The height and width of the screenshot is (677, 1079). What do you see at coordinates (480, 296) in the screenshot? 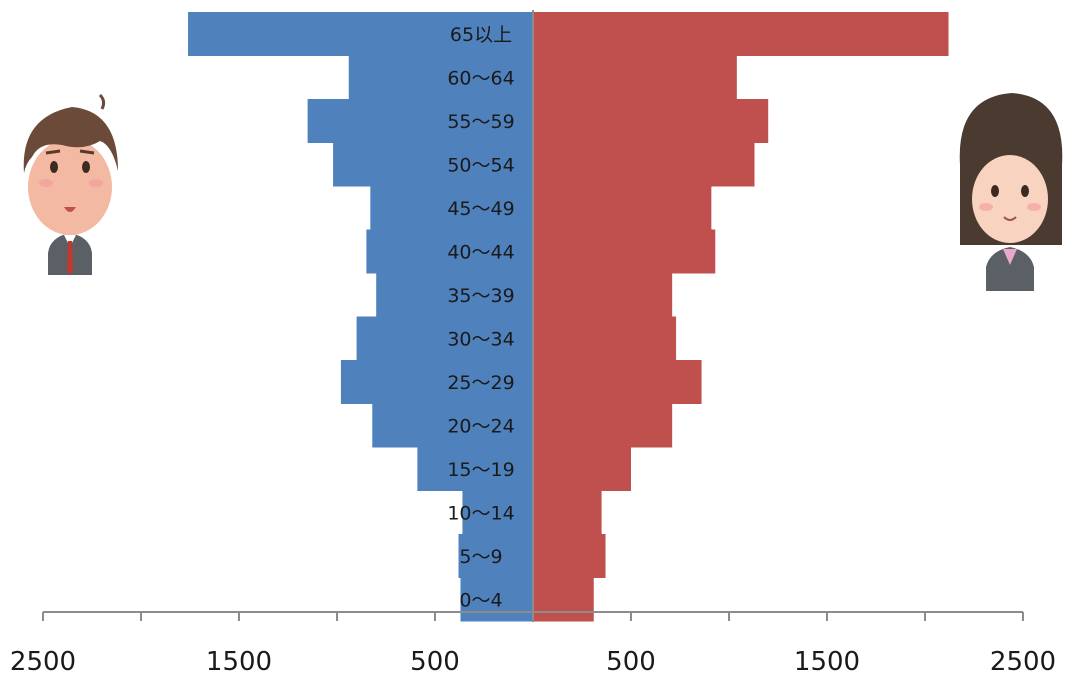
I see `category-label-6: 35～39` at bounding box center [480, 296].